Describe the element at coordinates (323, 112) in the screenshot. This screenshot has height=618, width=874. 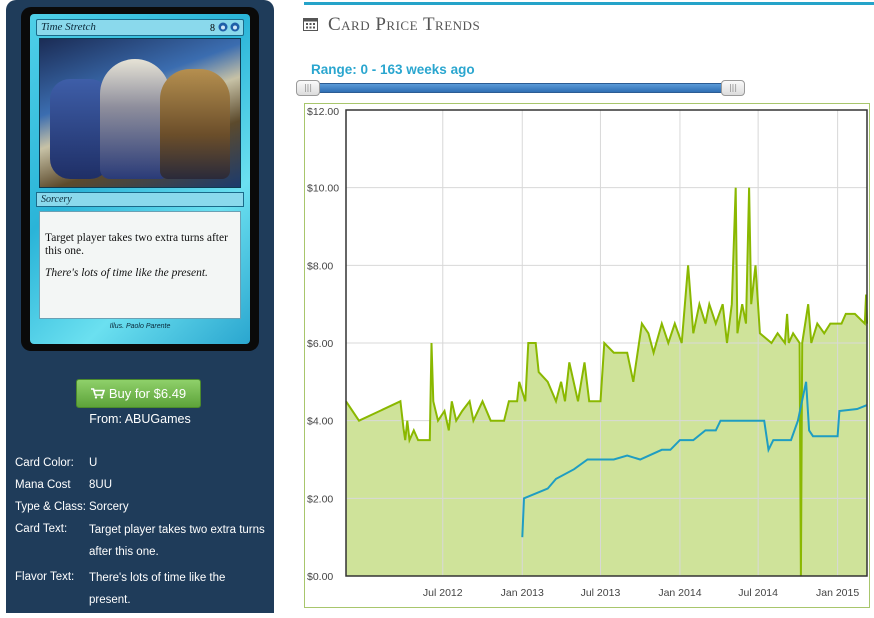
I see `y-tick-label: $12.00` at that location.